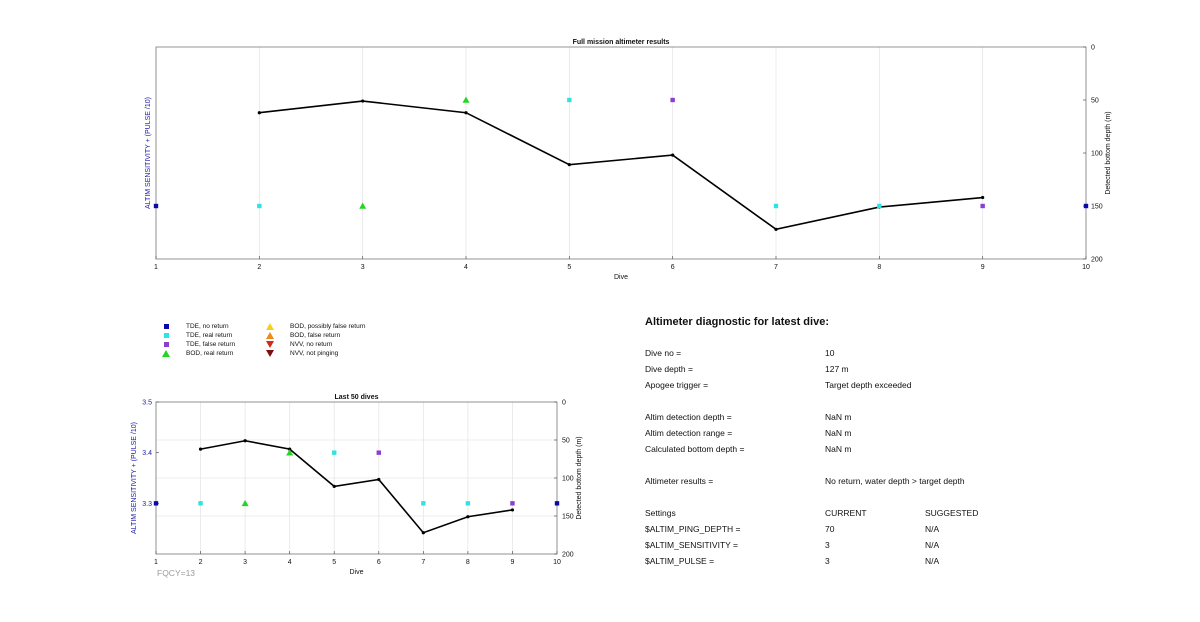 The height and width of the screenshot is (622, 1200). What do you see at coordinates (905, 450) in the screenshot?
I see `diagnostic-row: Calculated bottom depth = NaN m` at bounding box center [905, 450].